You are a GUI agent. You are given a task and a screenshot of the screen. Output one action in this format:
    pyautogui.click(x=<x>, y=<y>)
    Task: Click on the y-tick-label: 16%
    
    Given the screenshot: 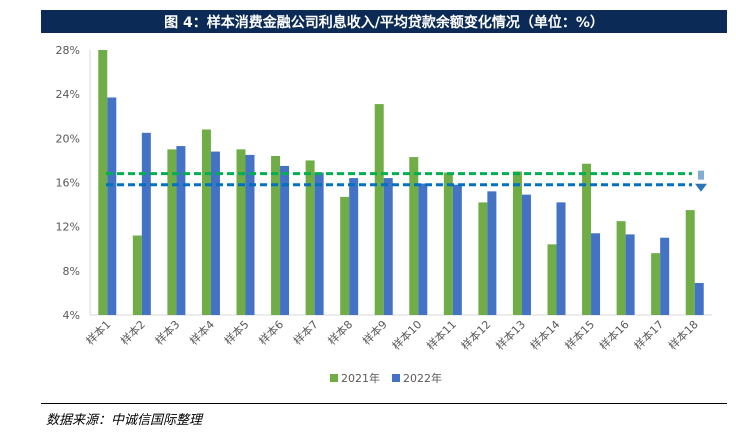 What is the action you would take?
    pyautogui.click(x=68, y=183)
    